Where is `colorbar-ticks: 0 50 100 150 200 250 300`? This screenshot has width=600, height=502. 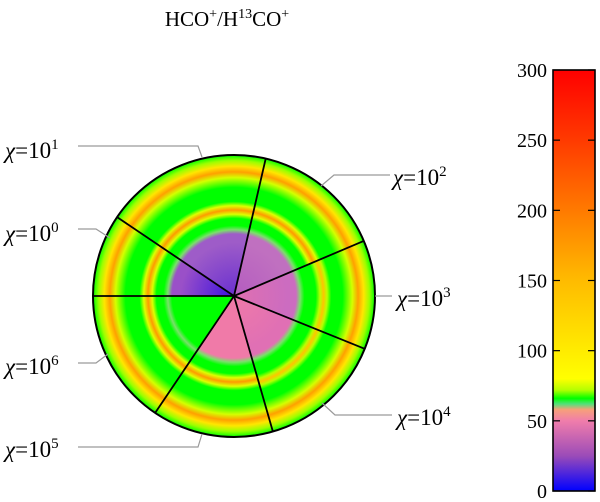
colorbar-ticks: 0 50 100 150 200 250 300 is located at coordinates (556, 281).